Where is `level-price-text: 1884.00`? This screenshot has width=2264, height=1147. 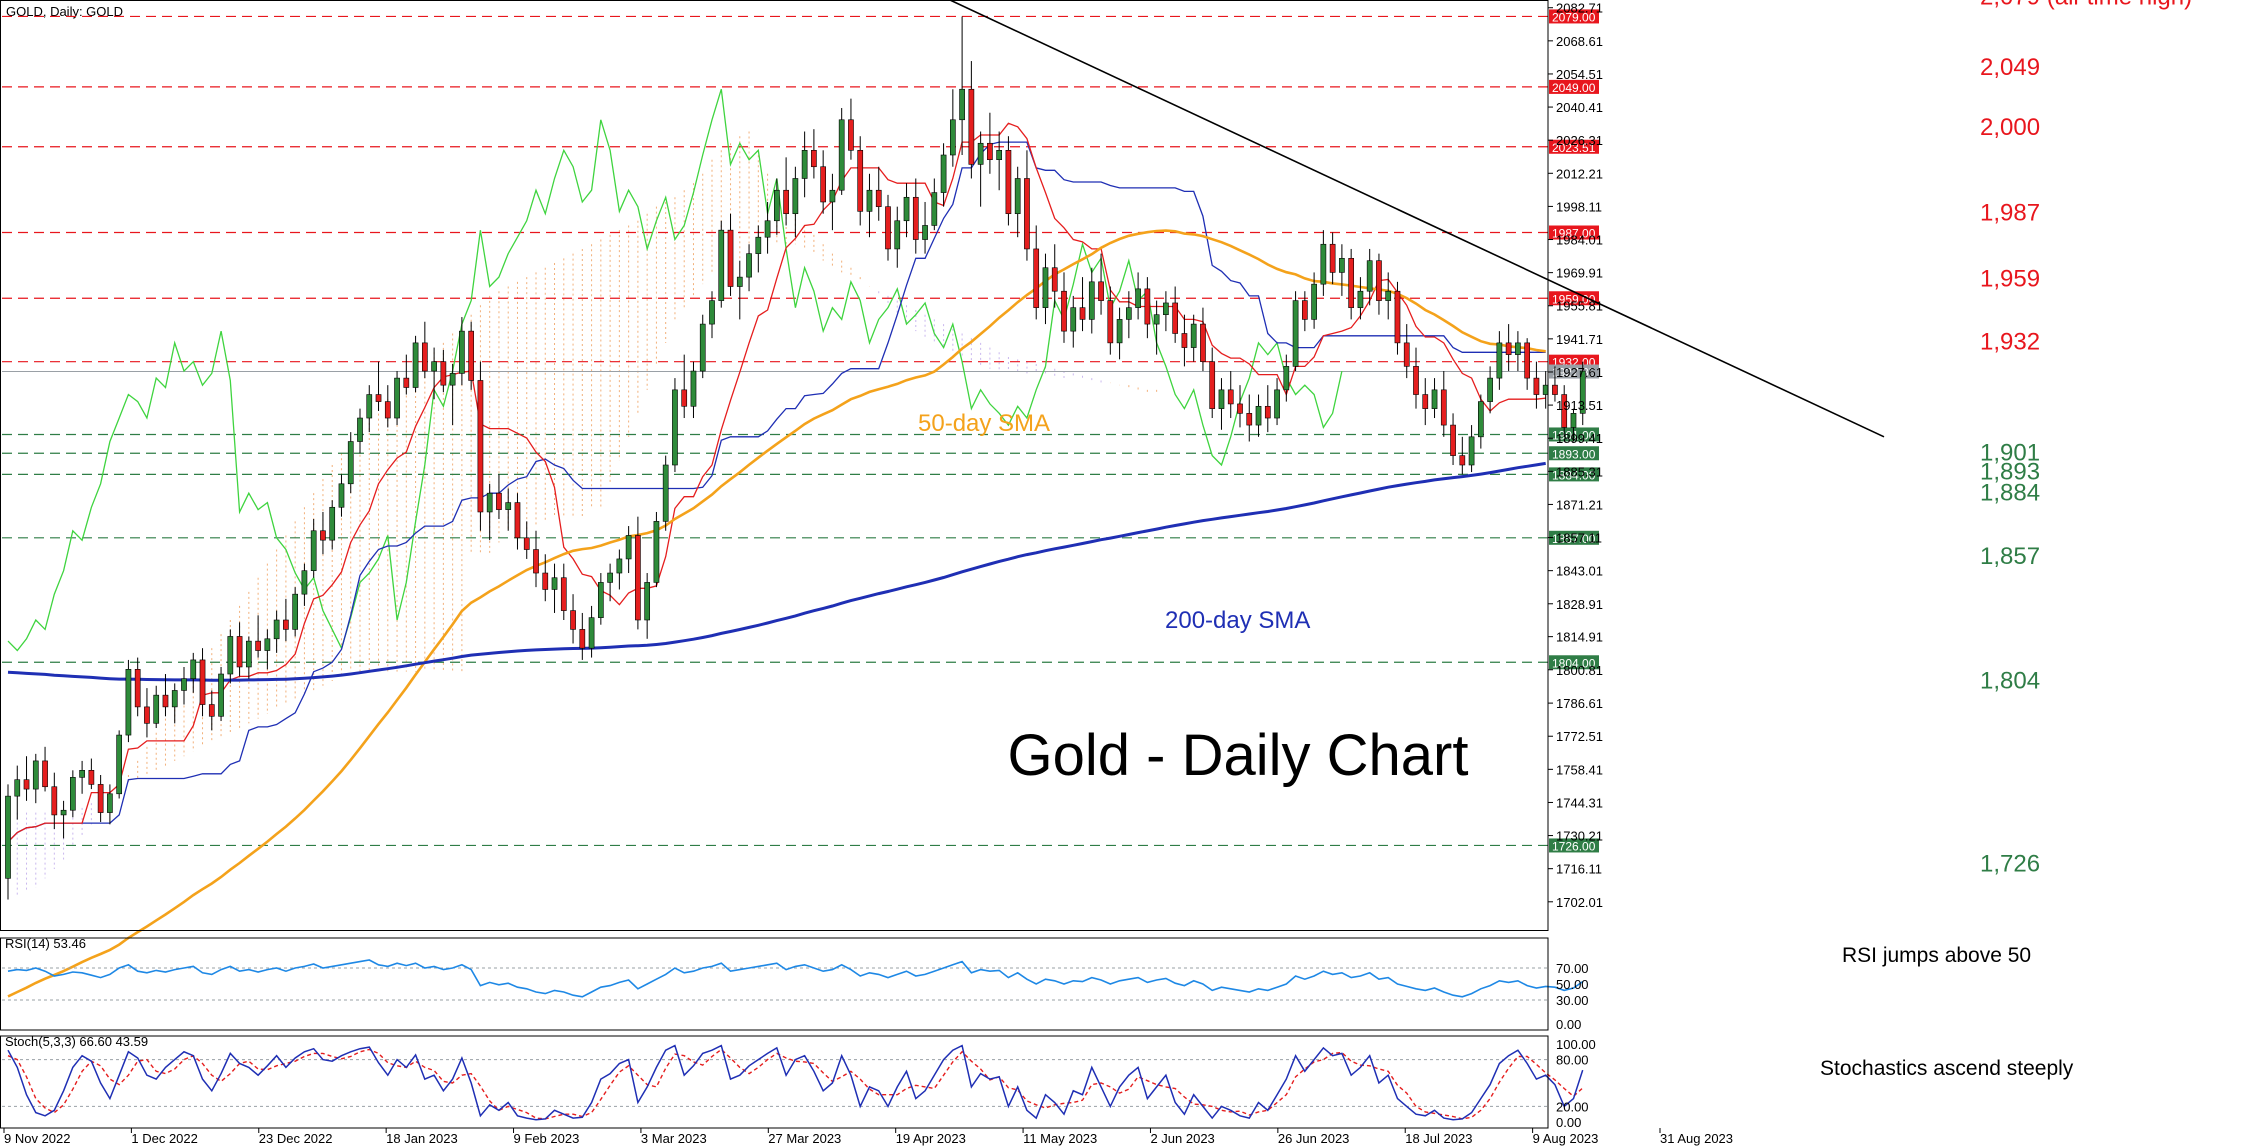 level-price-text: 1884.00 is located at coordinates (1574, 475).